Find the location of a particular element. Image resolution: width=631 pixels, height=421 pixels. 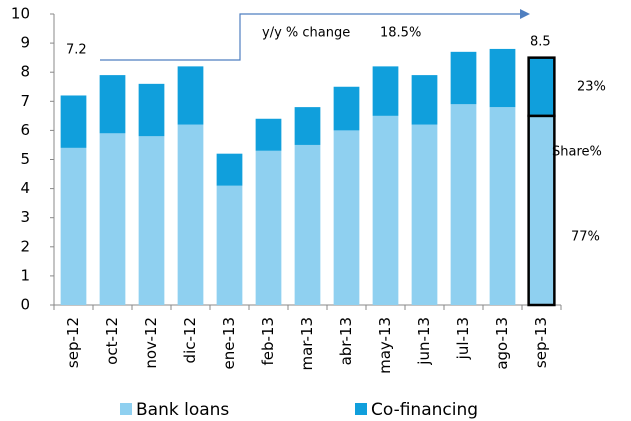

x-tick-label: may-13 is located at coordinates (385, 345).